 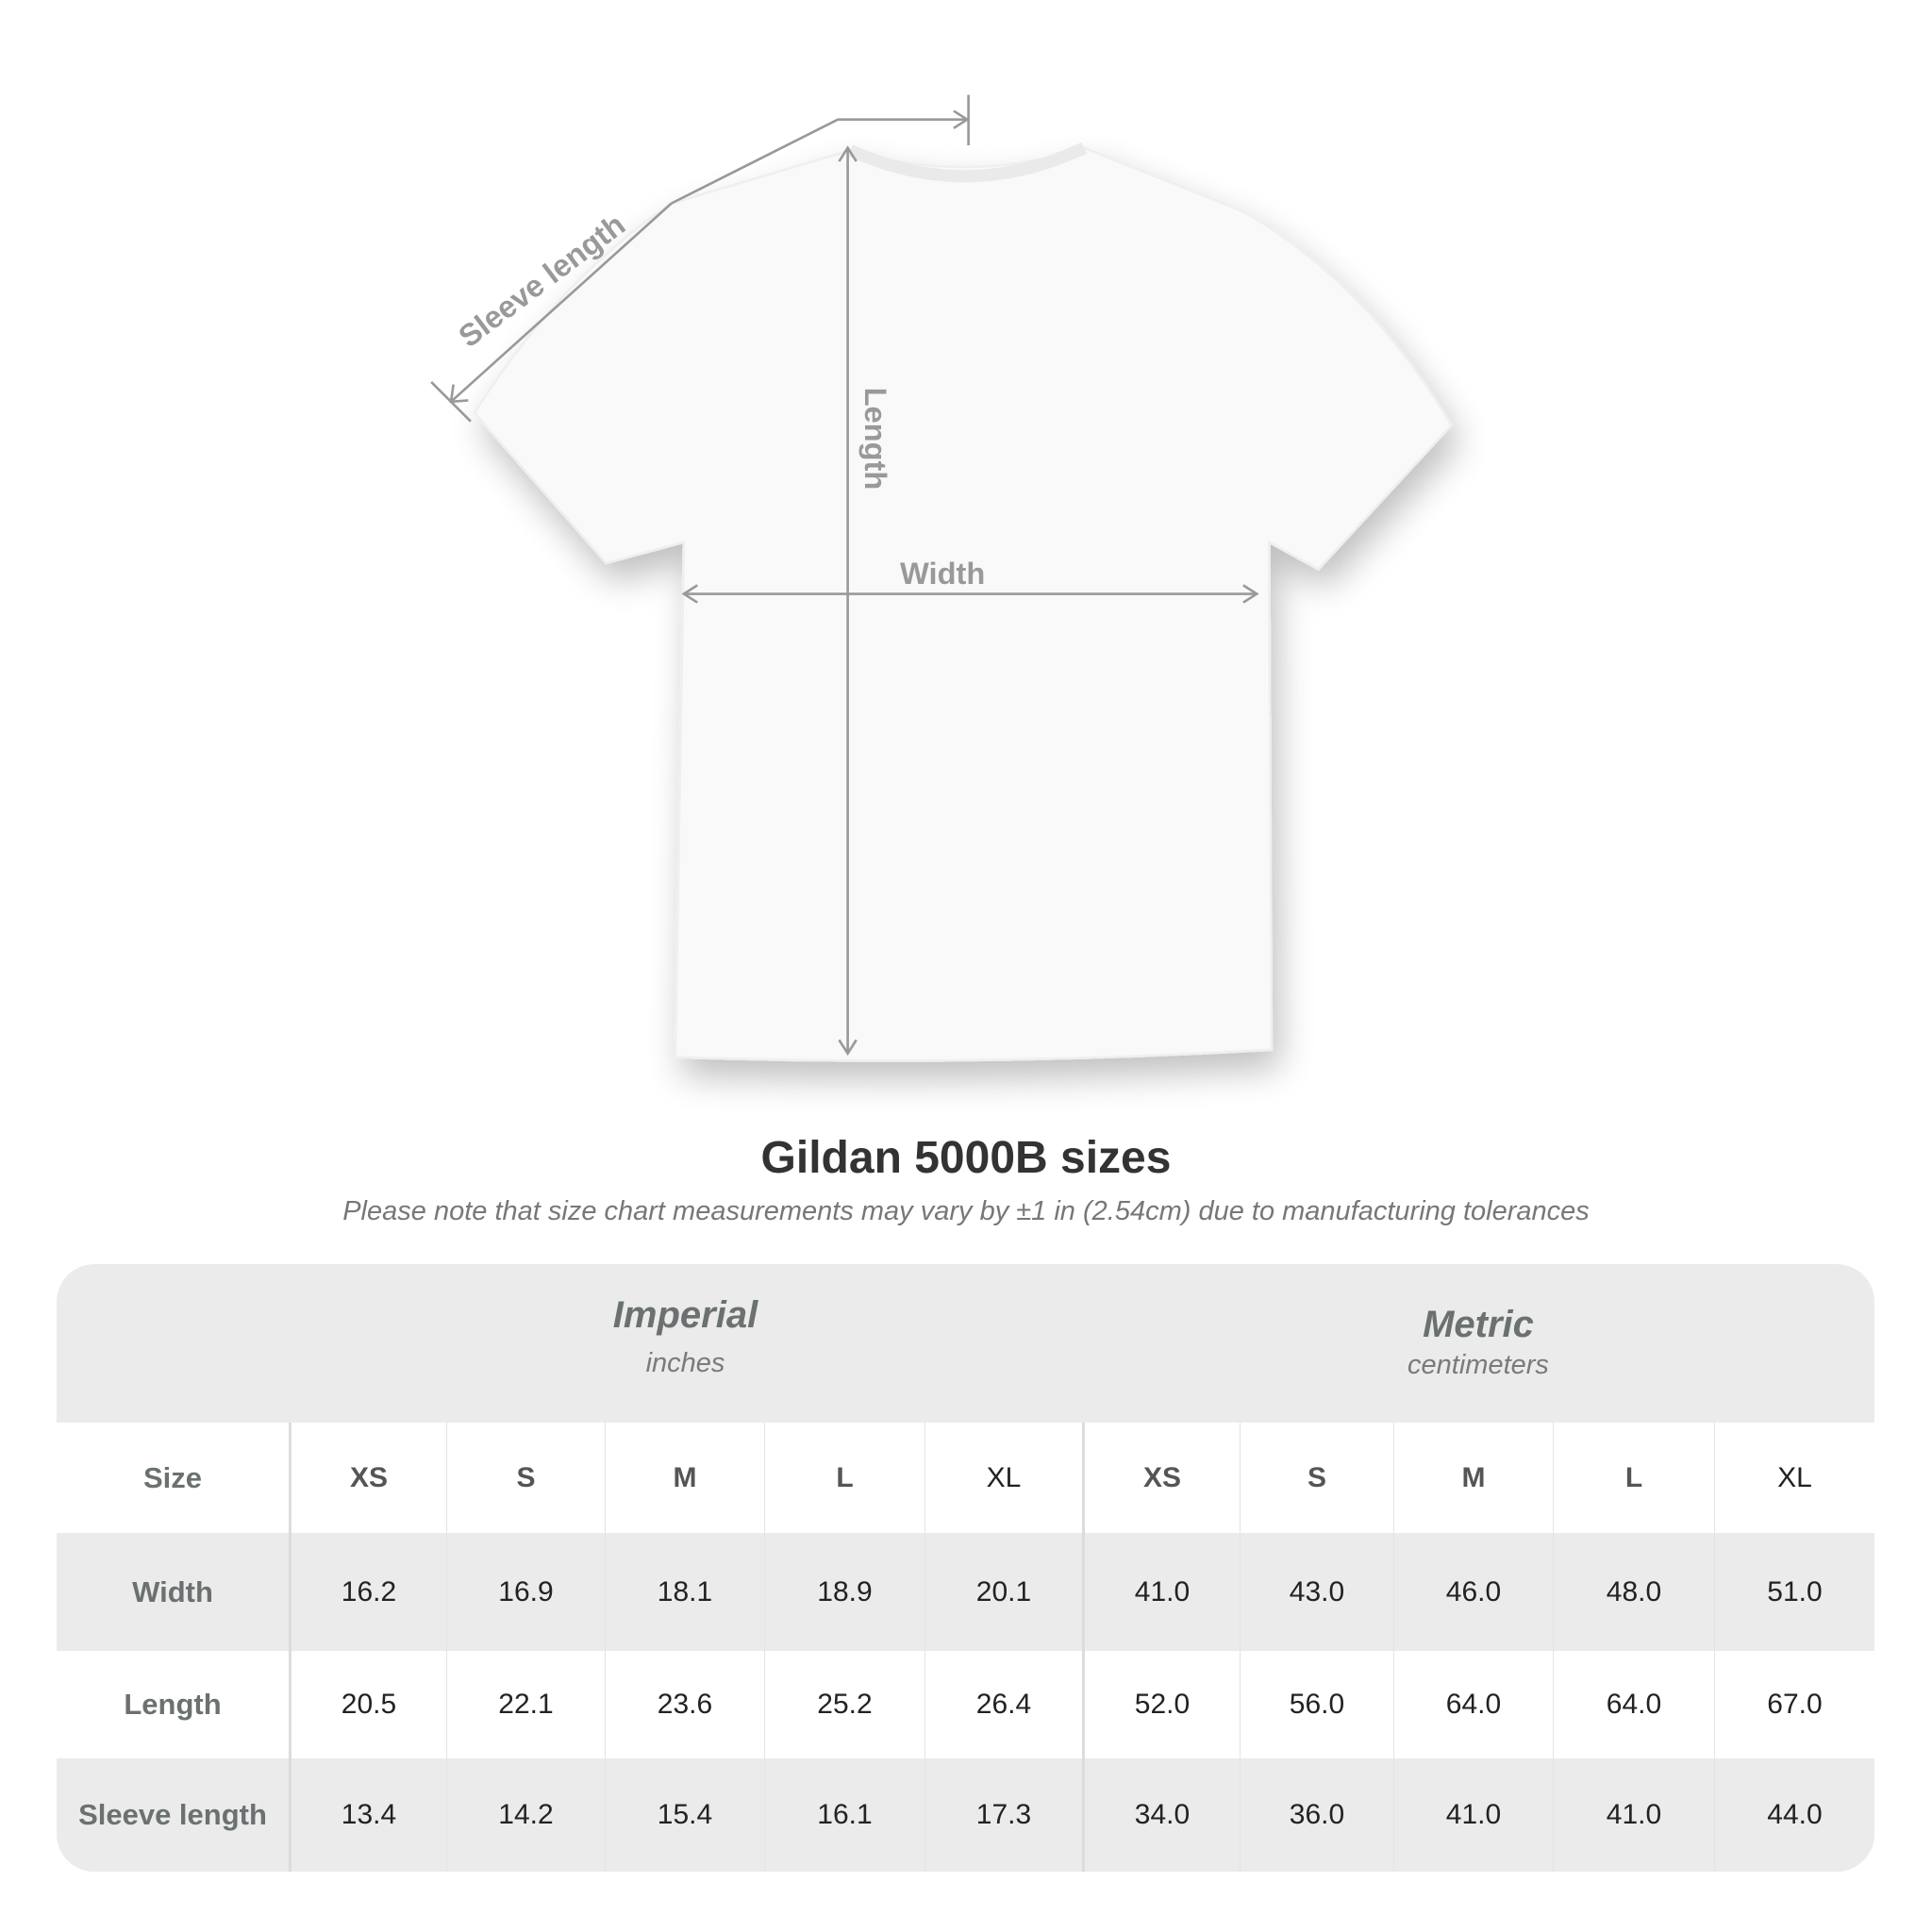 I want to click on size-label: Size, so click(x=172, y=1477).